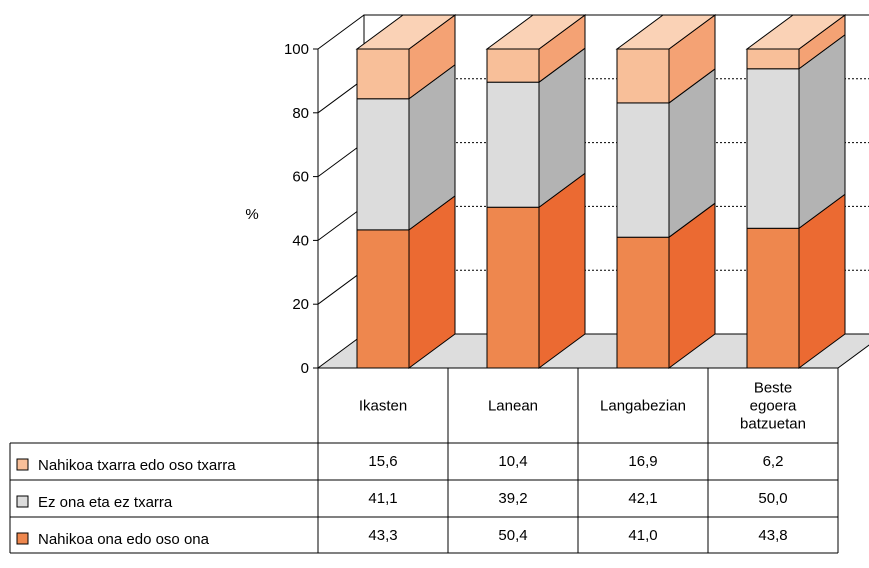 This screenshot has height=568, width=869. Describe the element at coordinates (305, 368) in the screenshot. I see `y-tick-label: 0` at that location.